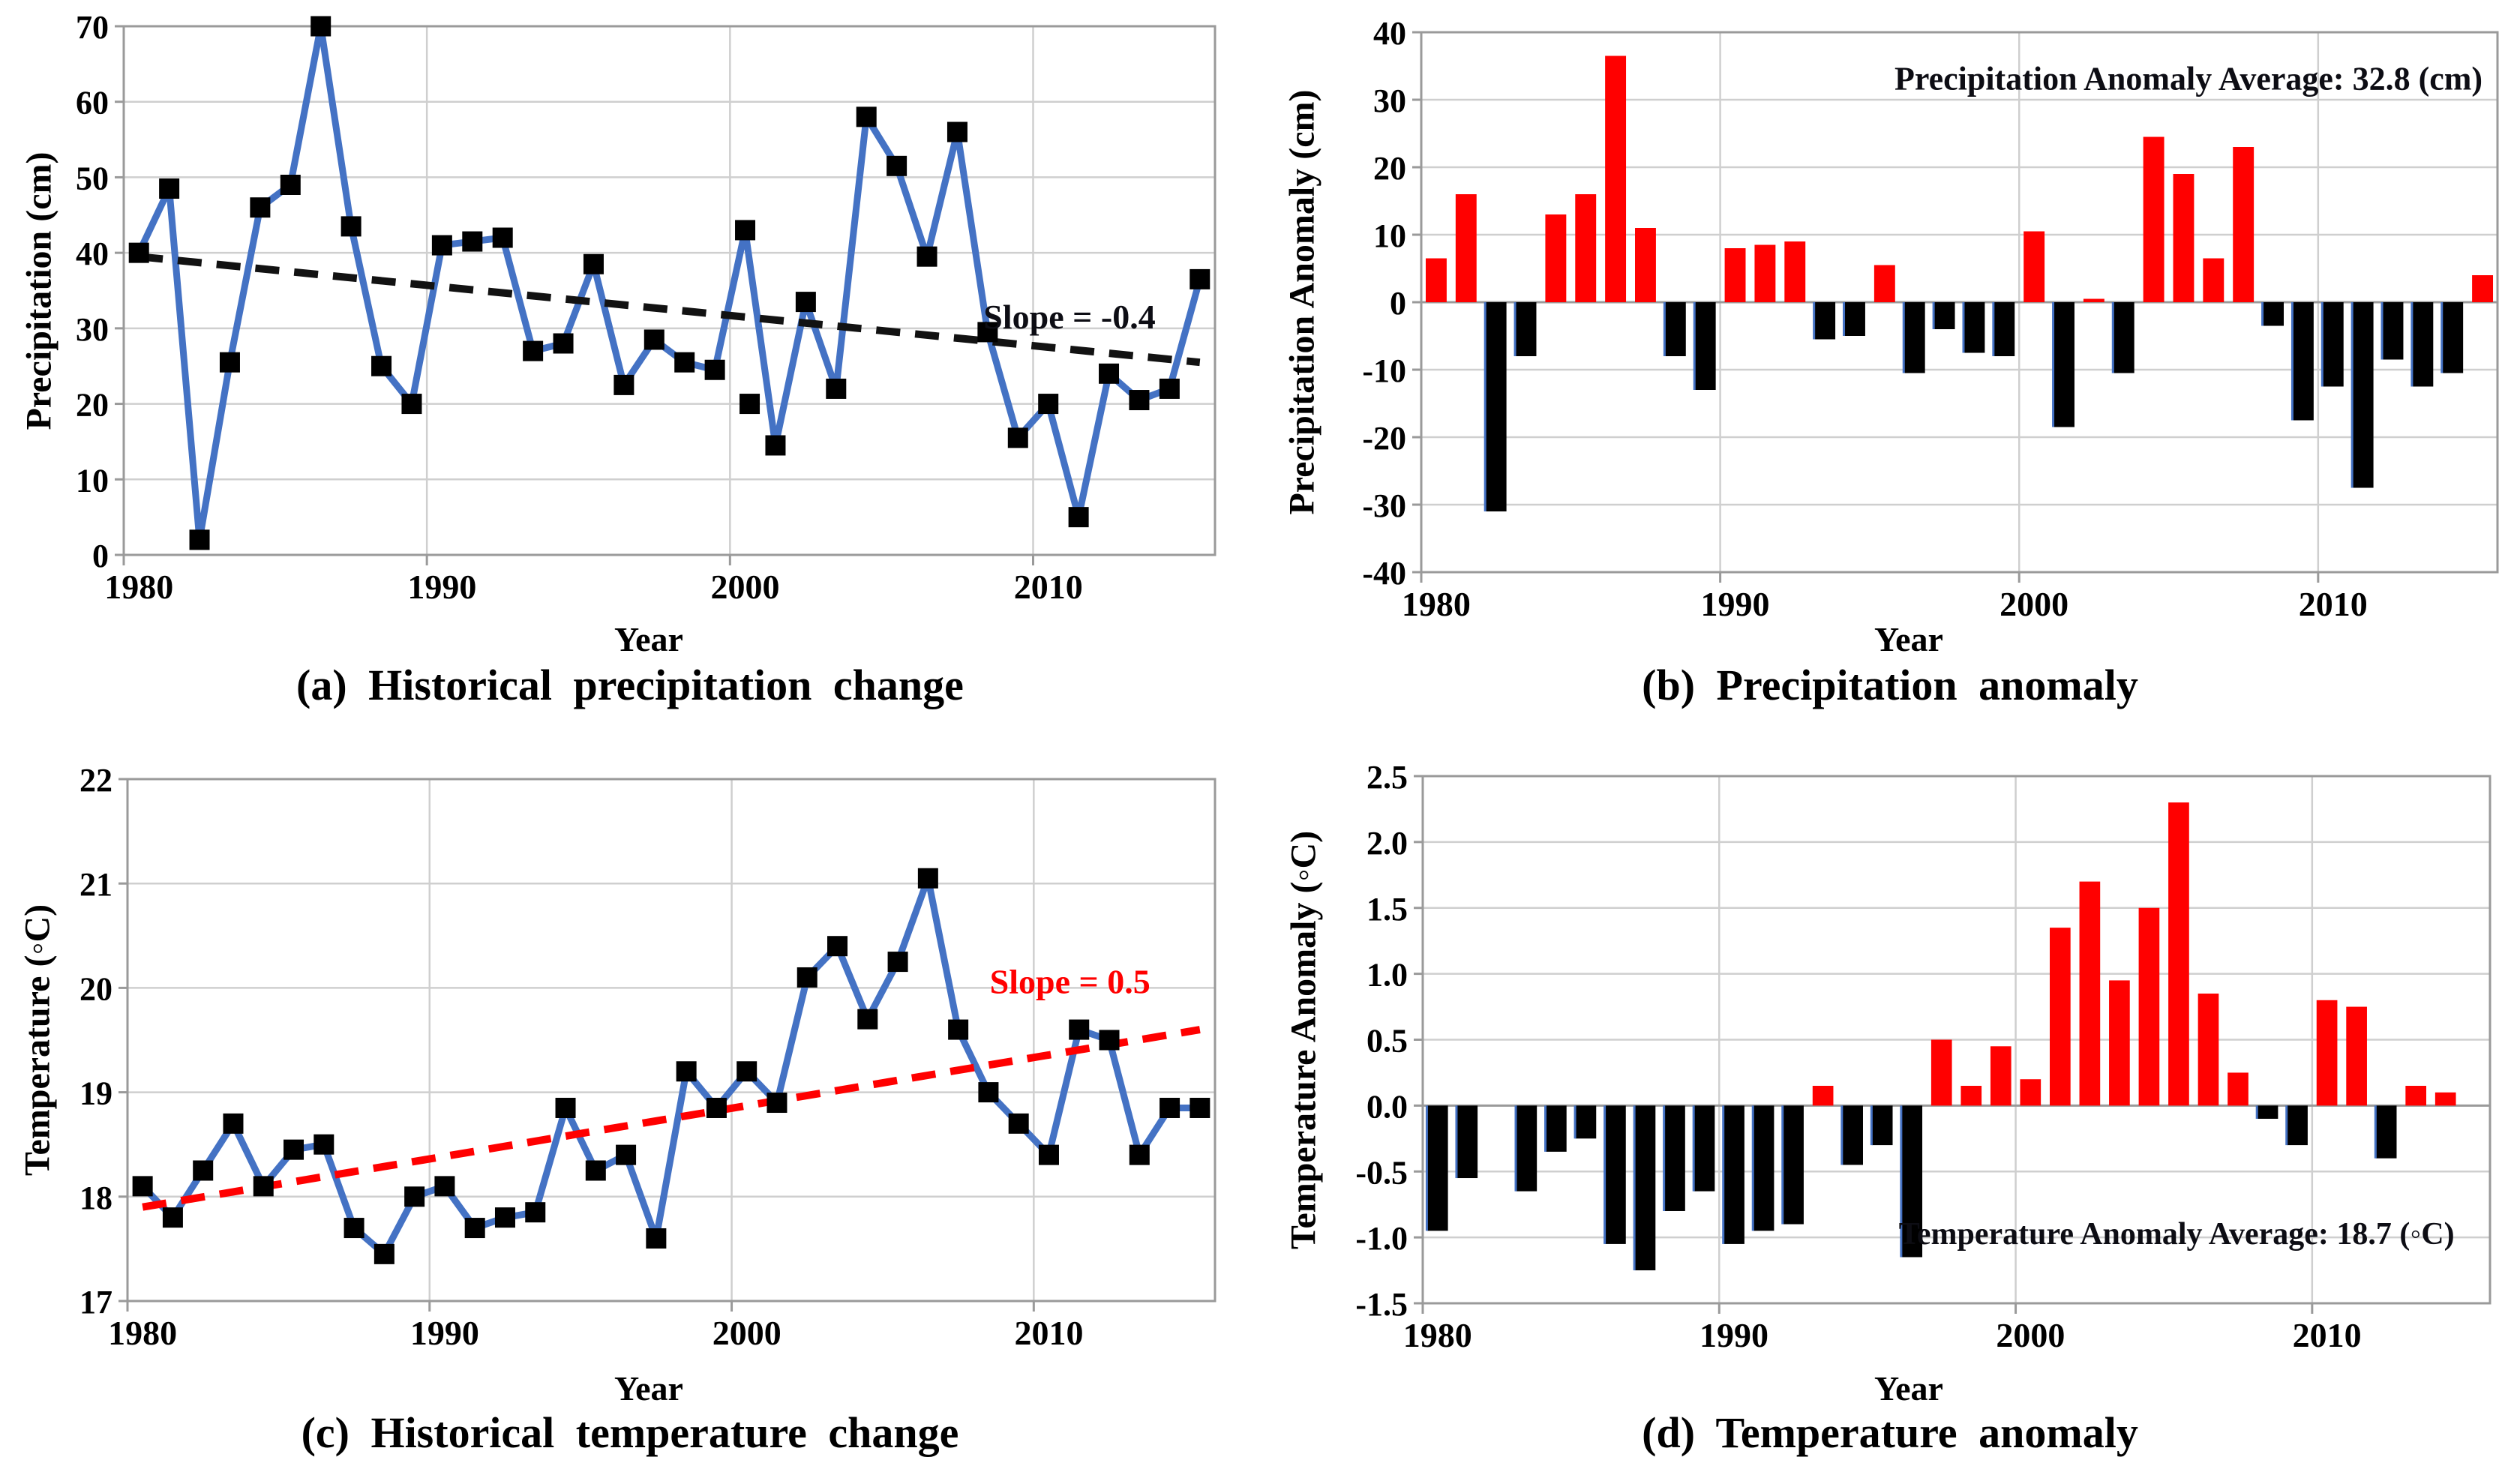  What do you see at coordinates (1070, 981) in the screenshot?
I see `annotation: Slope = 0.5` at bounding box center [1070, 981].